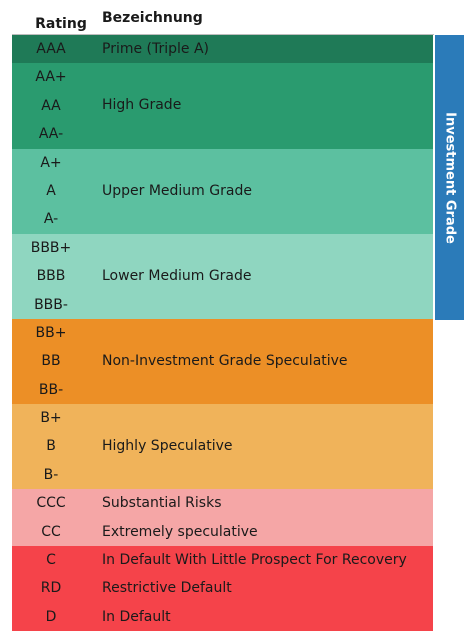 Image resolution: width=474 pixels, height=639 pixels. I want to click on rating-code: AA+, so click(51, 77).